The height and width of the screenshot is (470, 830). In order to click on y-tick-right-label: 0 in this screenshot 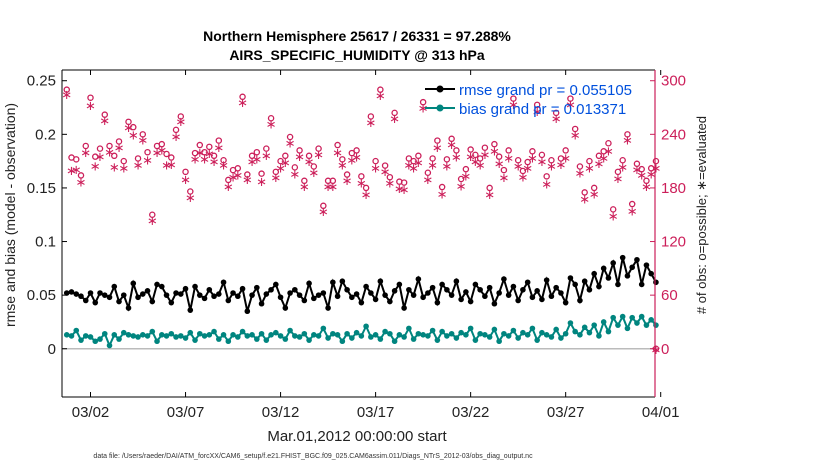, I will do `click(665, 349)`.